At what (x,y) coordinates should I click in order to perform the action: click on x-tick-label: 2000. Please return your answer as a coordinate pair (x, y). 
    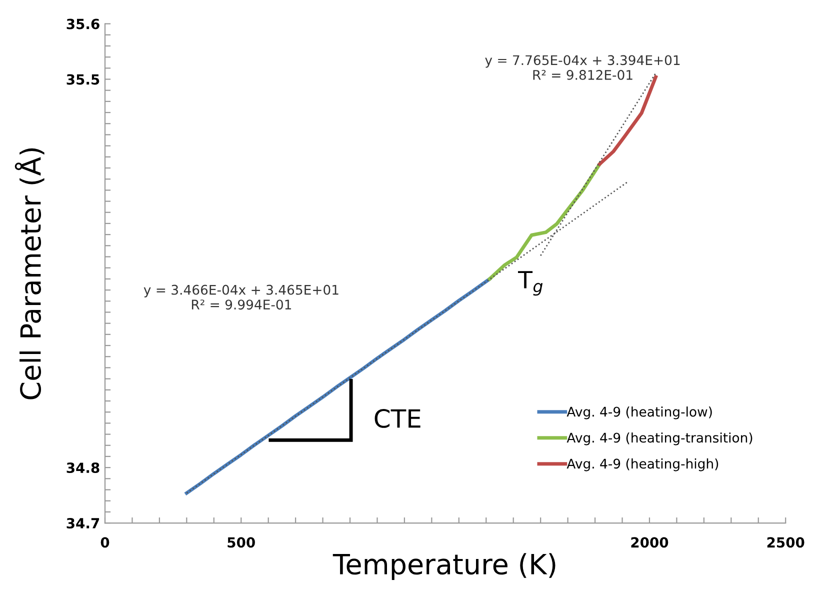
    Looking at the image, I should click on (649, 542).